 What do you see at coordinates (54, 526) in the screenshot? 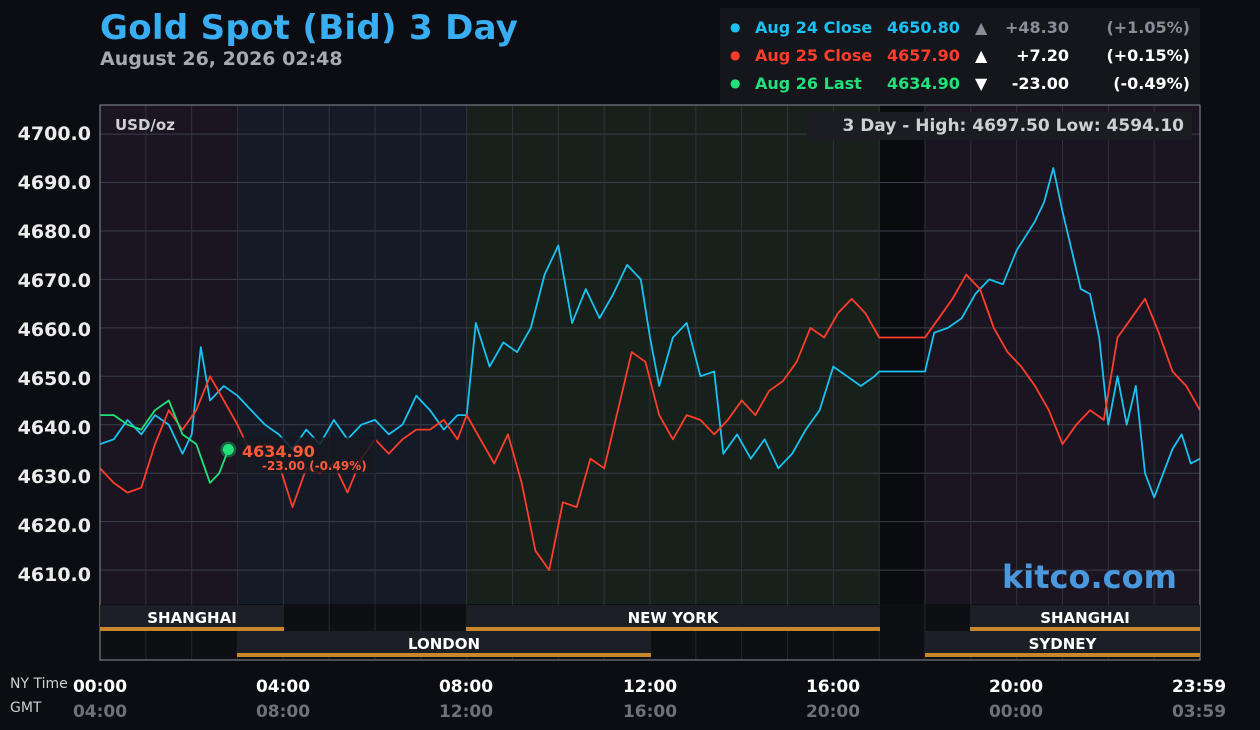
I see `y-tick-label: 4620.0` at bounding box center [54, 526].